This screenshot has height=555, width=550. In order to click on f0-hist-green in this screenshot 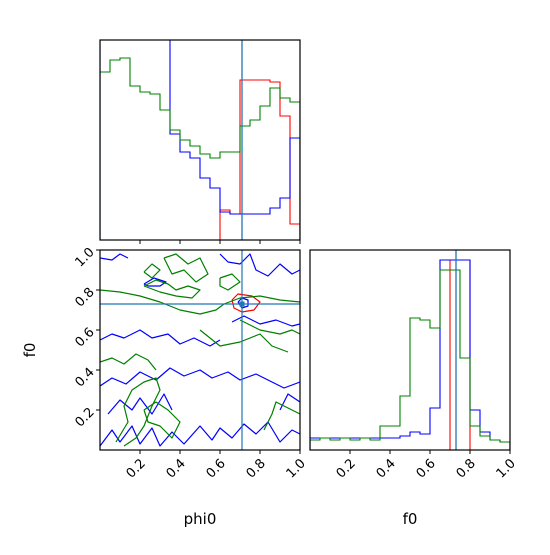, I will do `click(410, 359)`.